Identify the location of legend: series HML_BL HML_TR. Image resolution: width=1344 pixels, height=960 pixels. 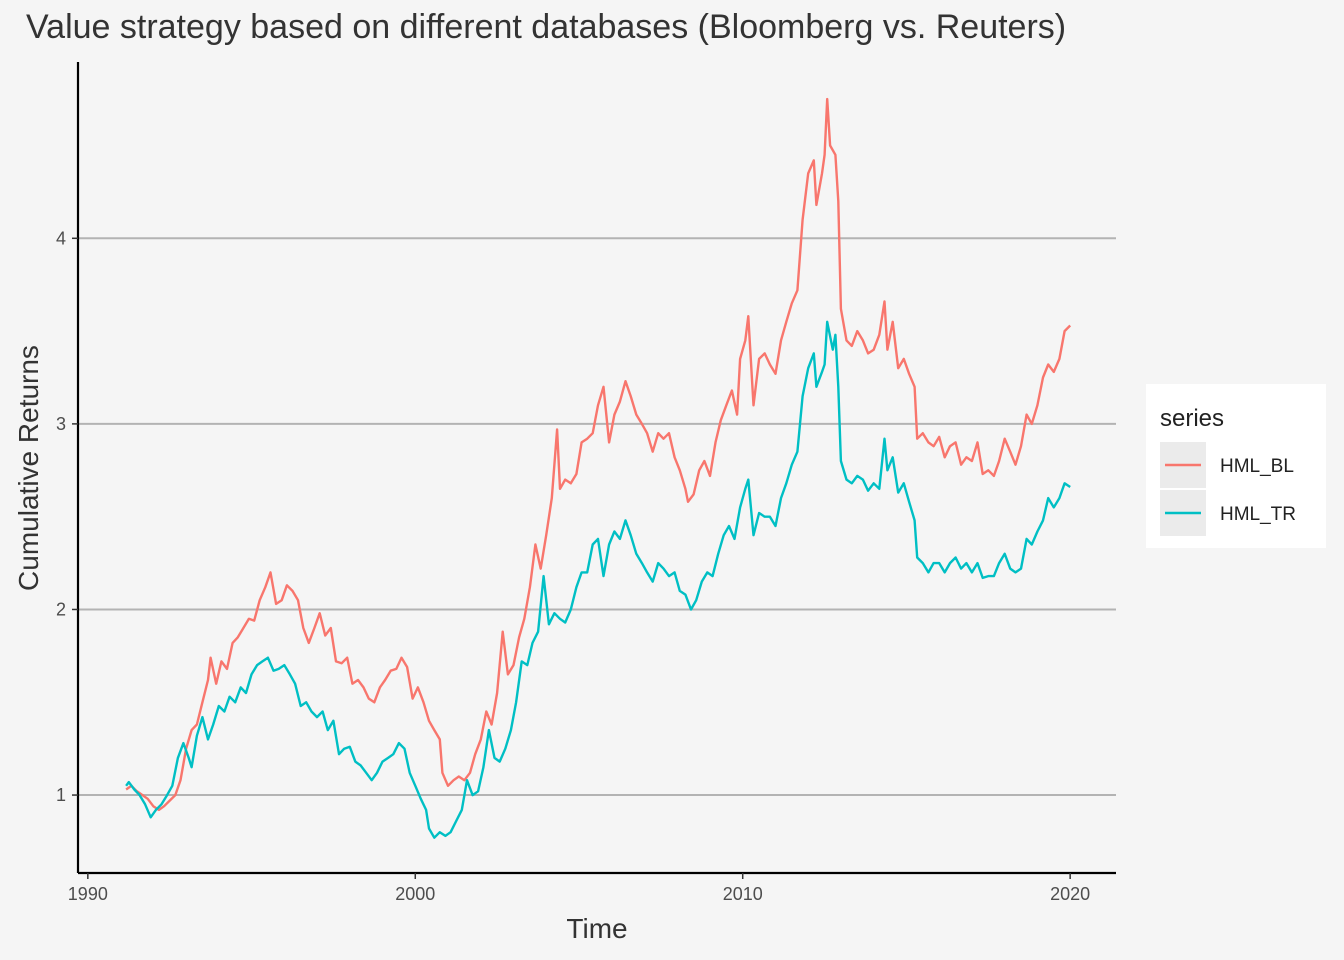
(1236, 466).